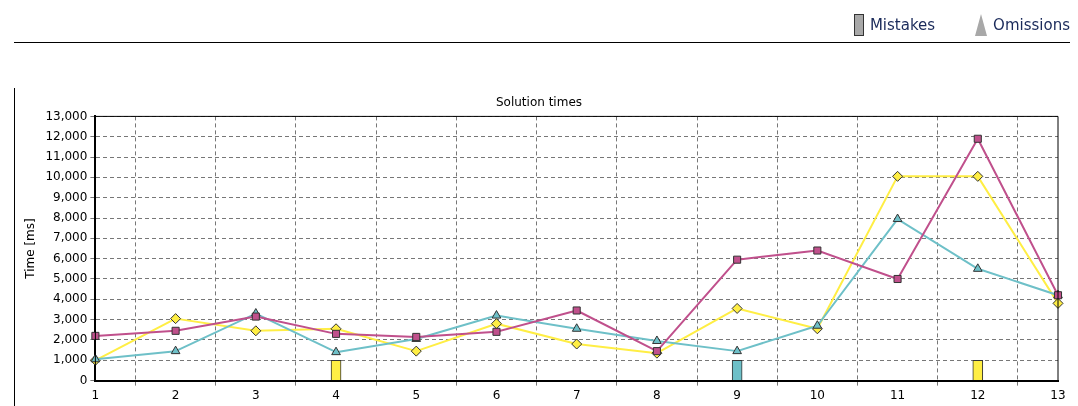  I want to click on y-axis-title: Time [ms], so click(30, 249).